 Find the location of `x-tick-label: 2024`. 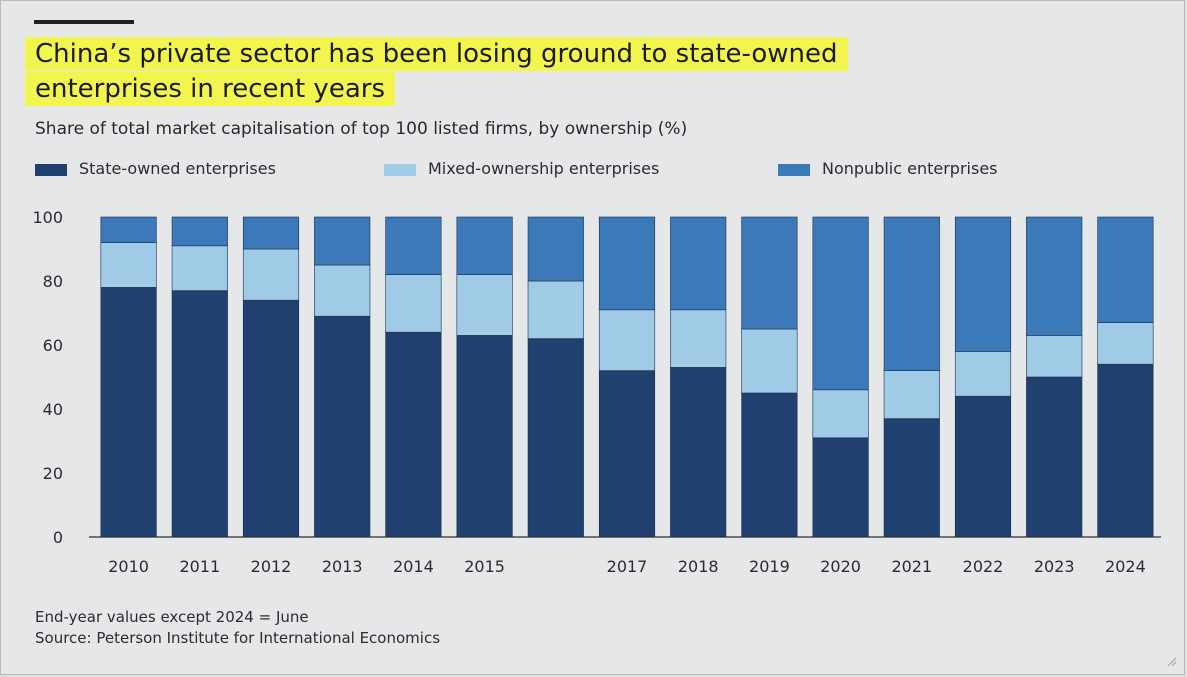

x-tick-label: 2024 is located at coordinates (1125, 566).